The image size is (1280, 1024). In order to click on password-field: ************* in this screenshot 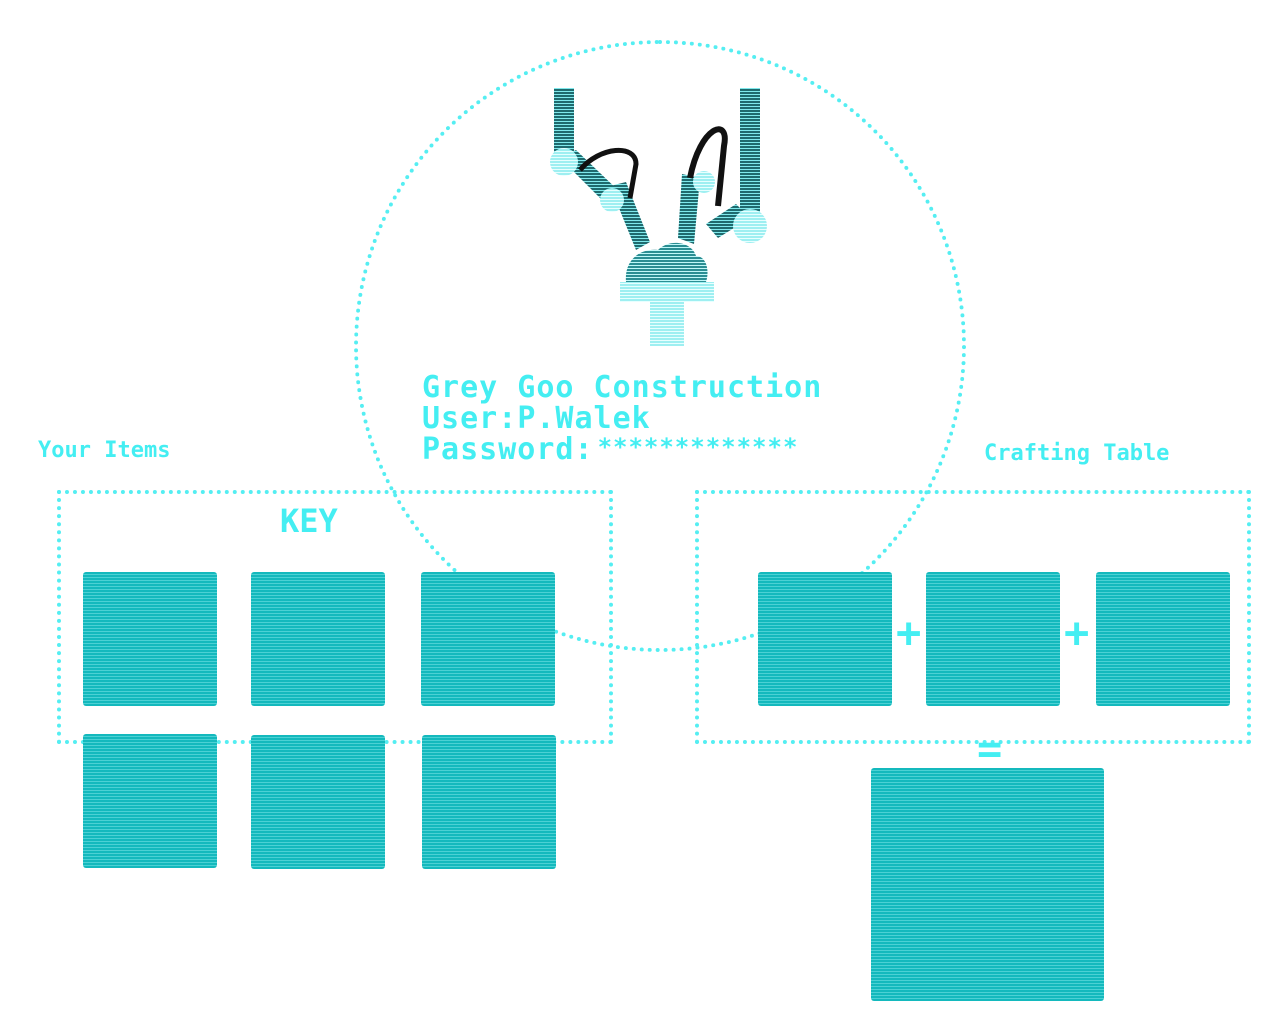, I will do `click(698, 447)`.